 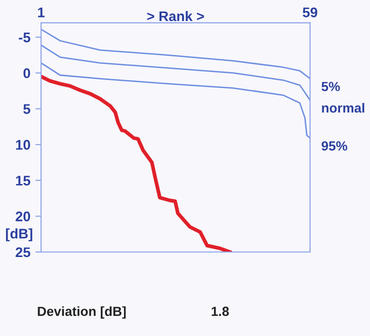 I want to click on text: Deviation [dB], so click(x=82, y=312).